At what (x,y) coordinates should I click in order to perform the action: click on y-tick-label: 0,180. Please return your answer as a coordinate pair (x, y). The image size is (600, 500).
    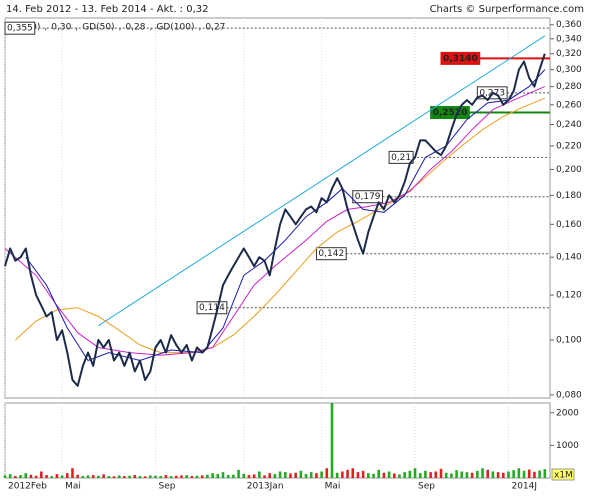
    Looking at the image, I should click on (569, 196).